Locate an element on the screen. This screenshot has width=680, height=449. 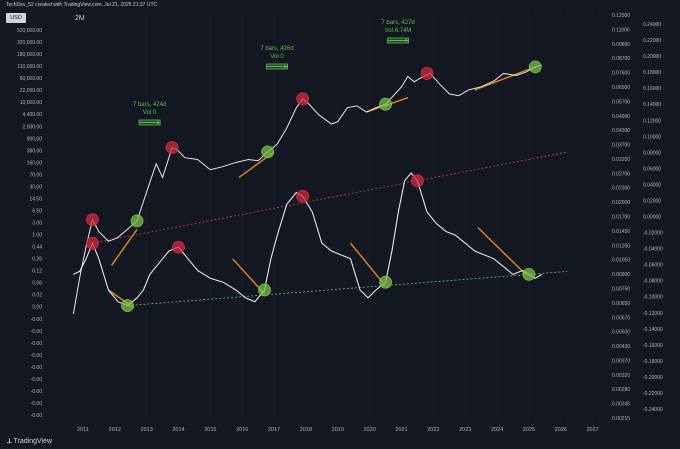
right-axis-2-tick: 0.16000 is located at coordinates (652, 89).